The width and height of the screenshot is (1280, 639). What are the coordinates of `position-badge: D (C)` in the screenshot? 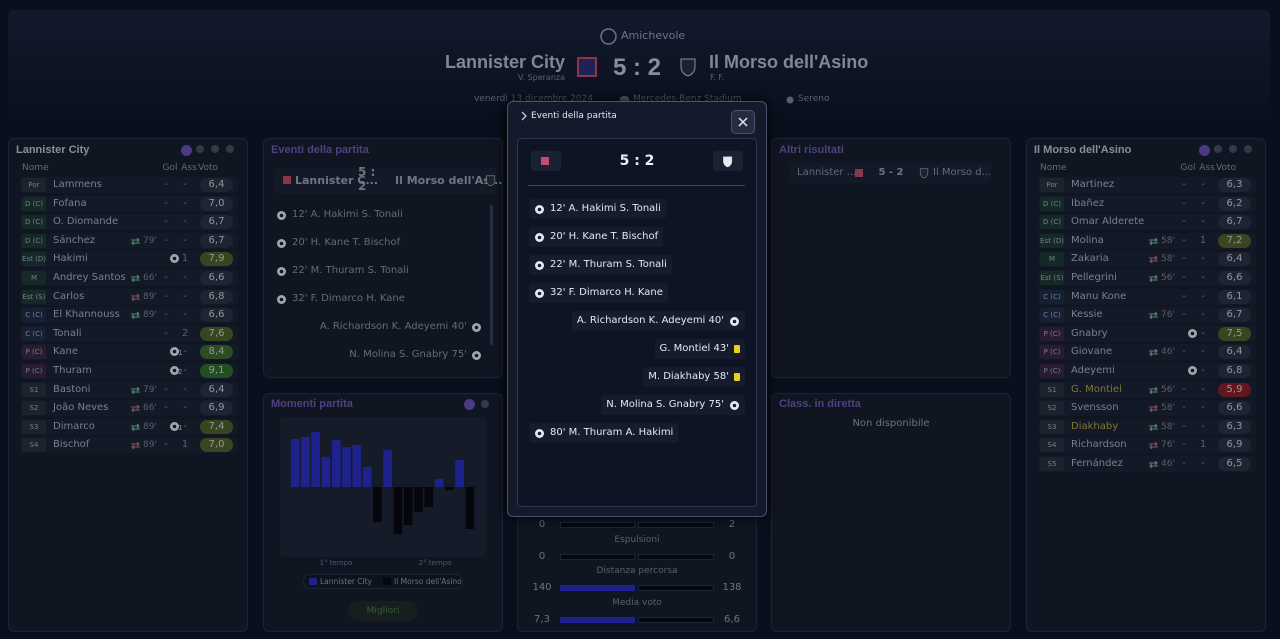 It's located at (1052, 222).